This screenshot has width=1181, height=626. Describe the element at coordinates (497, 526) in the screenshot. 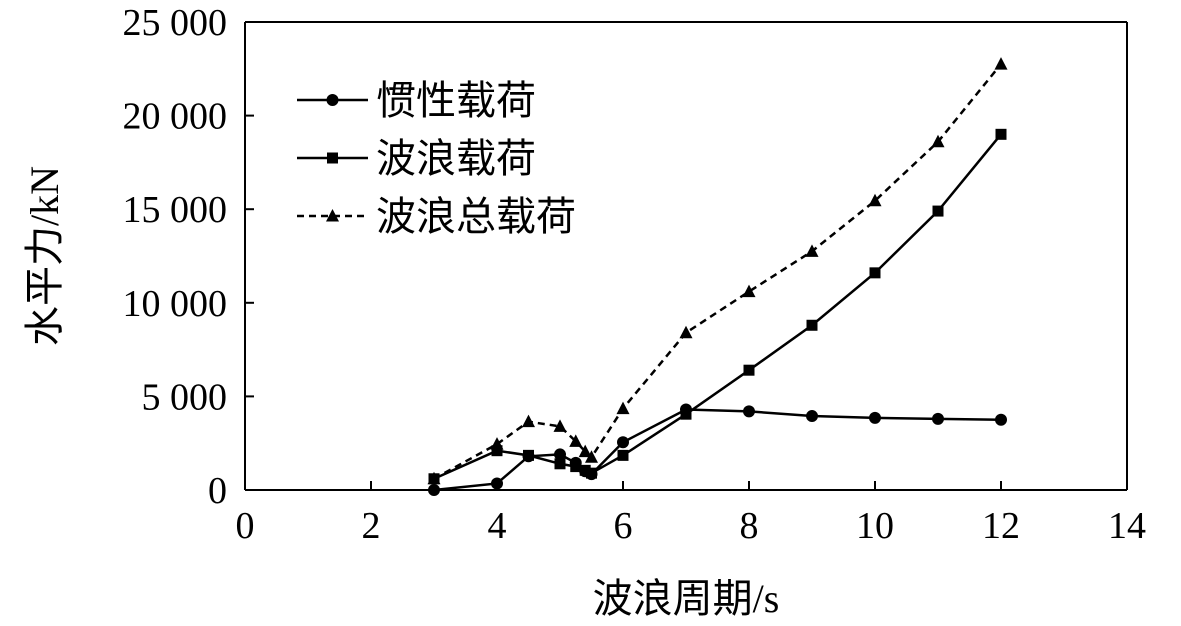

I see `x-tick-label: 4` at that location.